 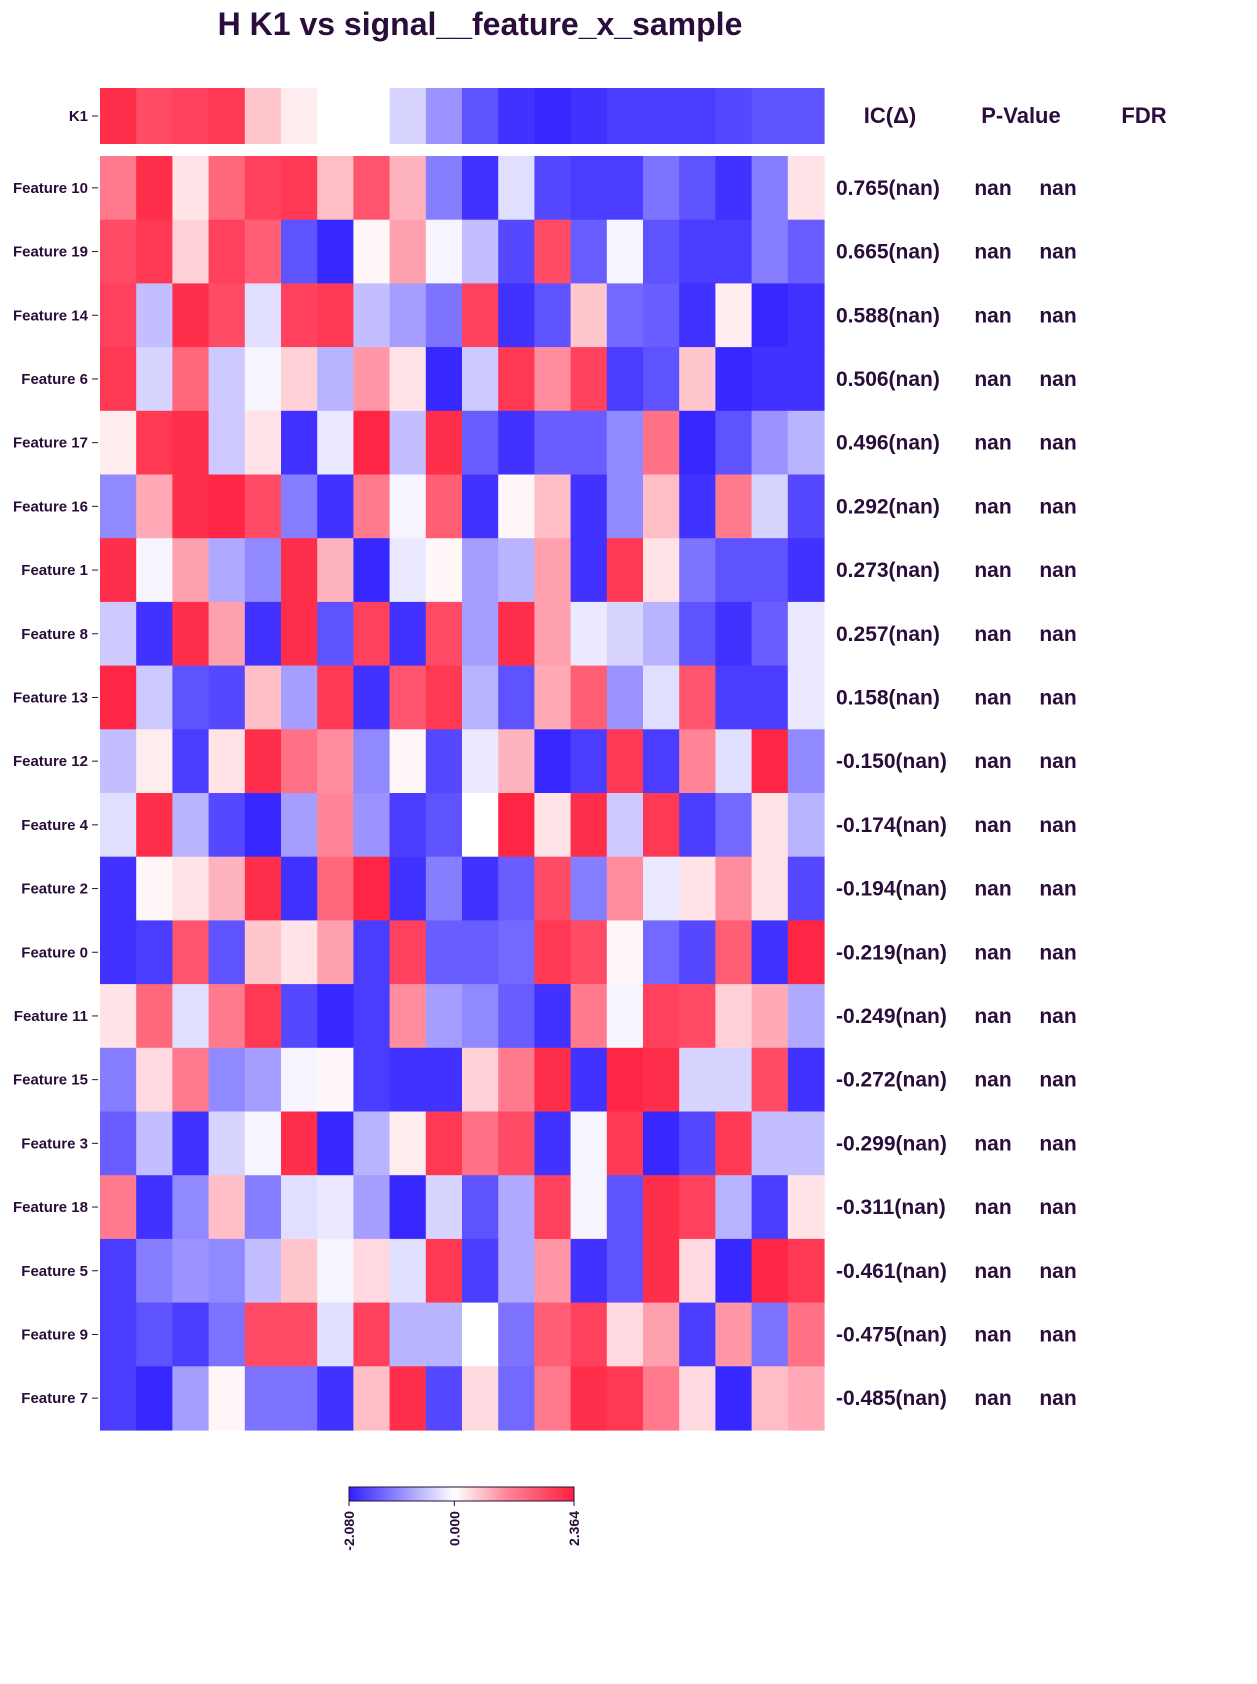 What do you see at coordinates (891, 1080) in the screenshot?
I see `ic-value: -0.272(nan)` at bounding box center [891, 1080].